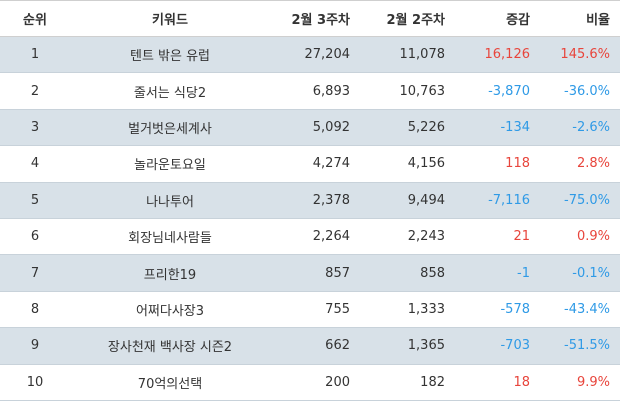  Describe the element at coordinates (497, 18) in the screenshot. I see `header-change: 증감` at that location.